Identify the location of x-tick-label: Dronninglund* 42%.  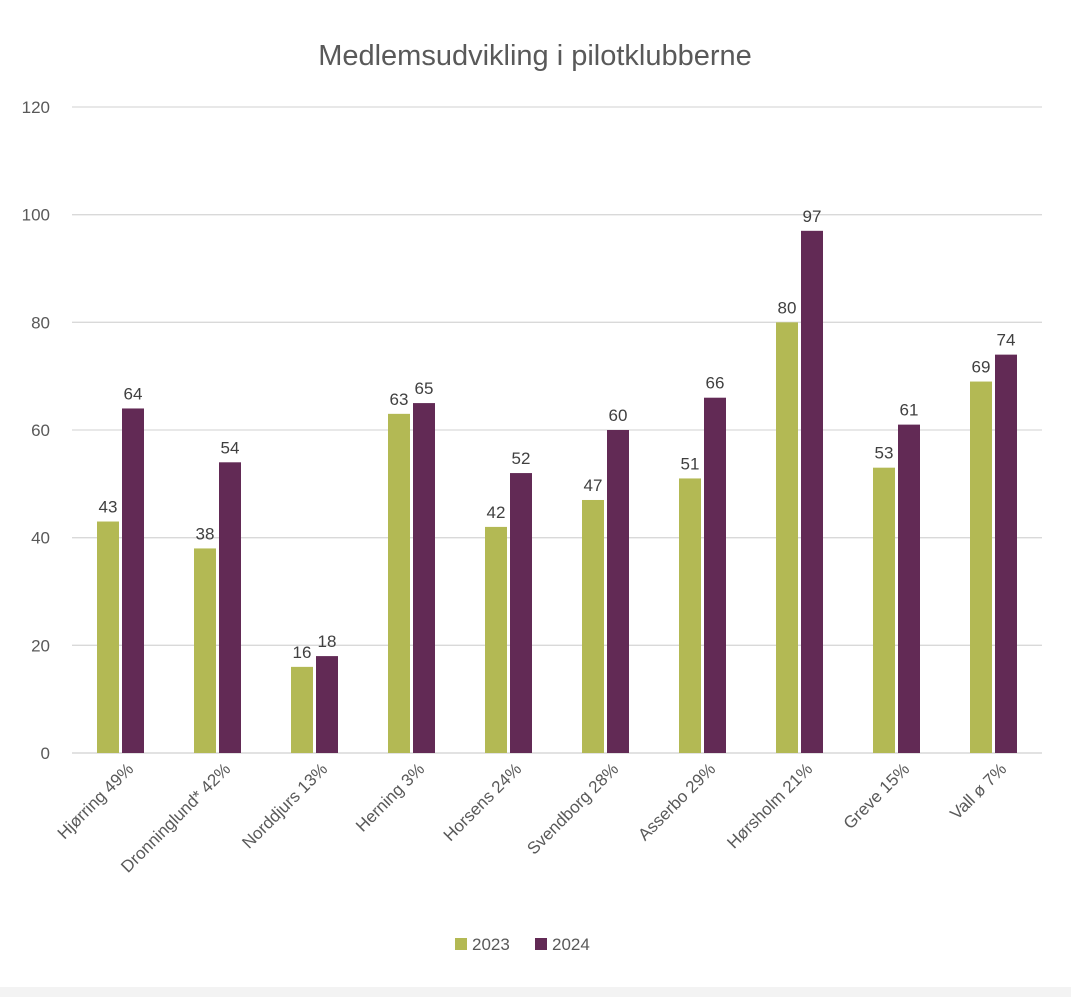
(175, 817).